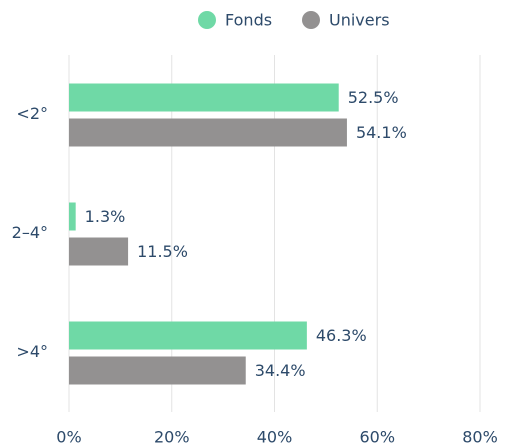  Describe the element at coordinates (480, 437) in the screenshot. I see `x-tick-label: 80%` at that location.